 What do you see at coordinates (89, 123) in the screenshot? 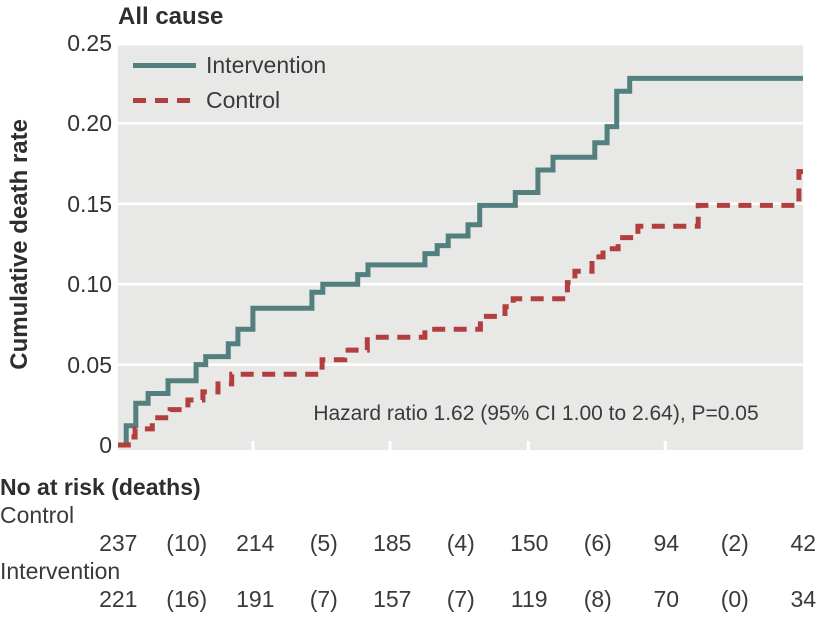
I see `y-tick-label: 0.20` at bounding box center [89, 123].